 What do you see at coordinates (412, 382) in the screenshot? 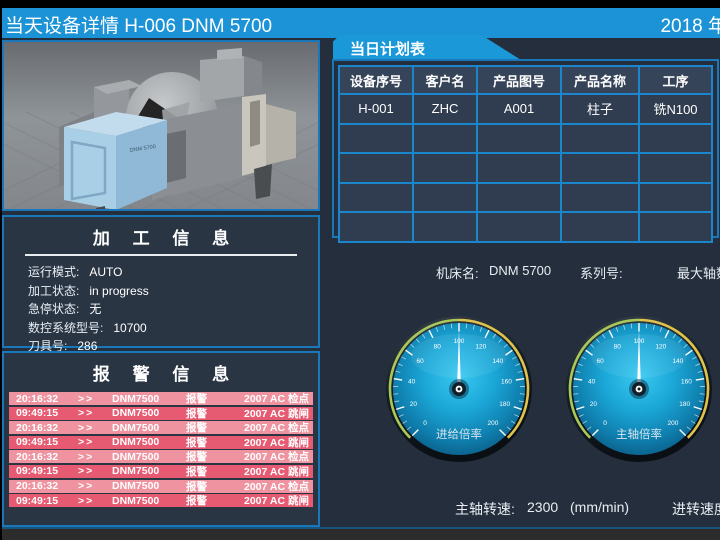
I see `gauge-tick-label: 40` at bounding box center [412, 382].